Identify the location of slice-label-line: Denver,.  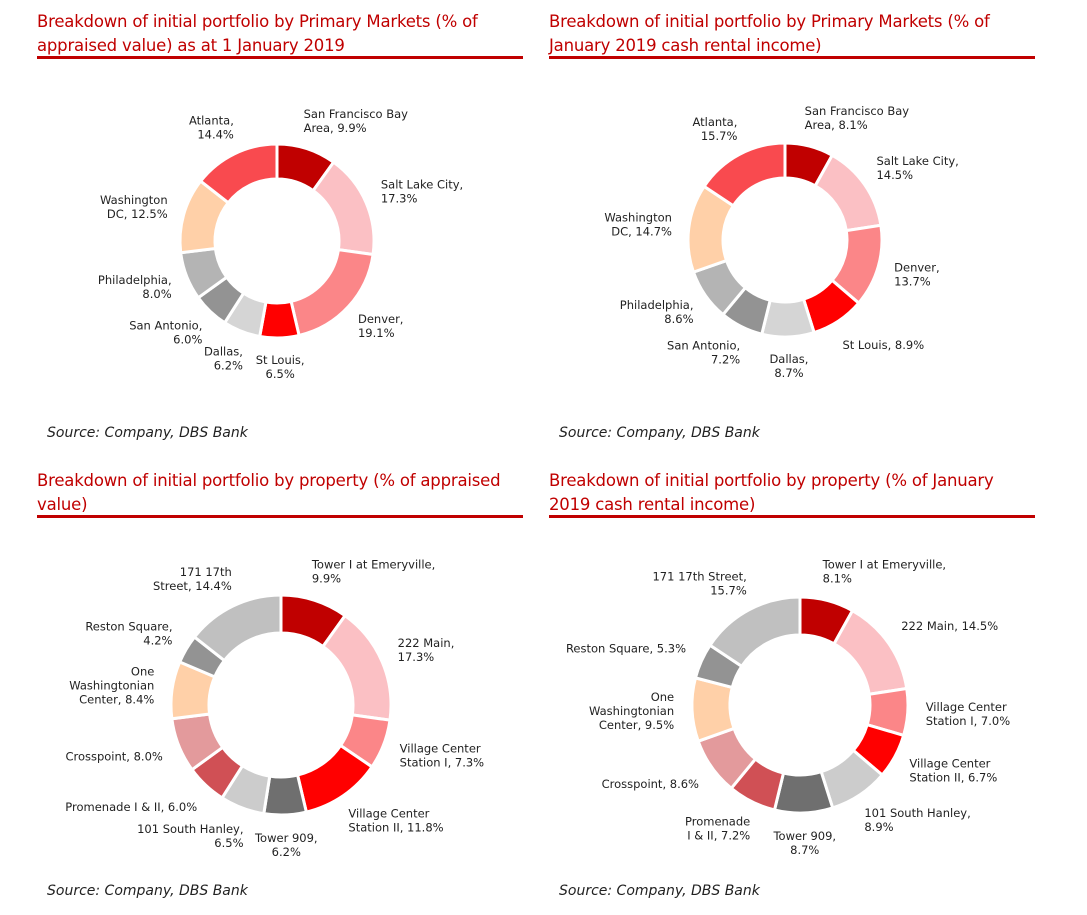
(380, 319).